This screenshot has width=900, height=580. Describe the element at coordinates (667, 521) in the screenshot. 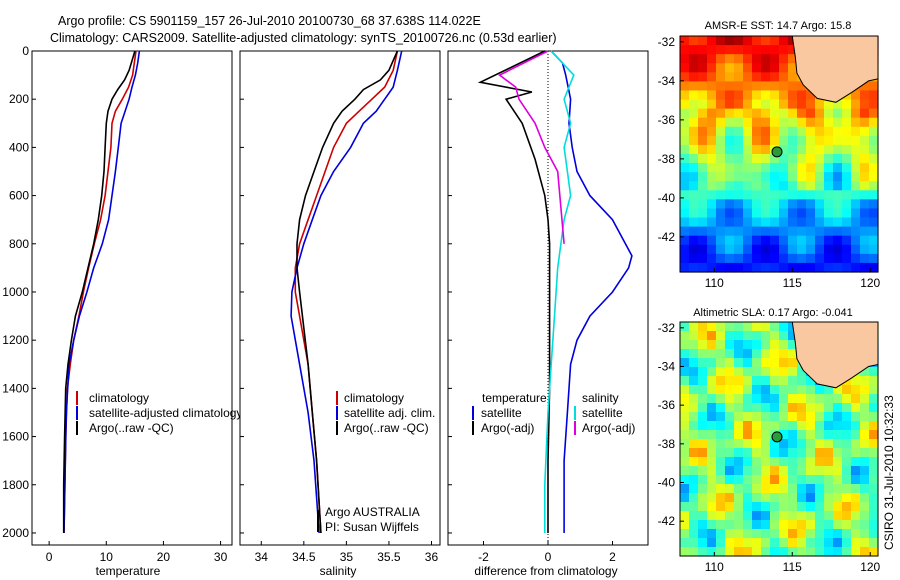

I see `sla-map-ytick-label: -42` at that location.